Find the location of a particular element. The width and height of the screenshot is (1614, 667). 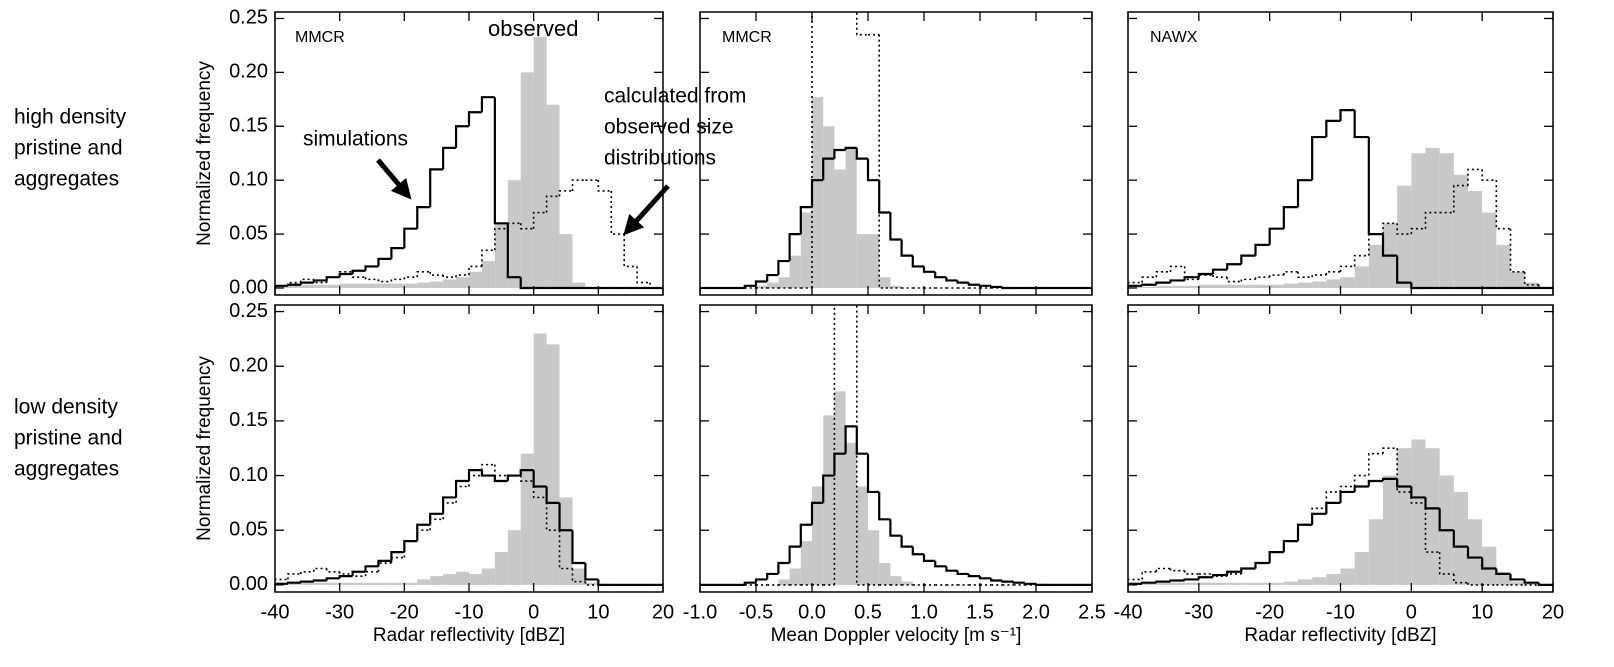

y-tick-label: 0.10 is located at coordinates (248, 475).